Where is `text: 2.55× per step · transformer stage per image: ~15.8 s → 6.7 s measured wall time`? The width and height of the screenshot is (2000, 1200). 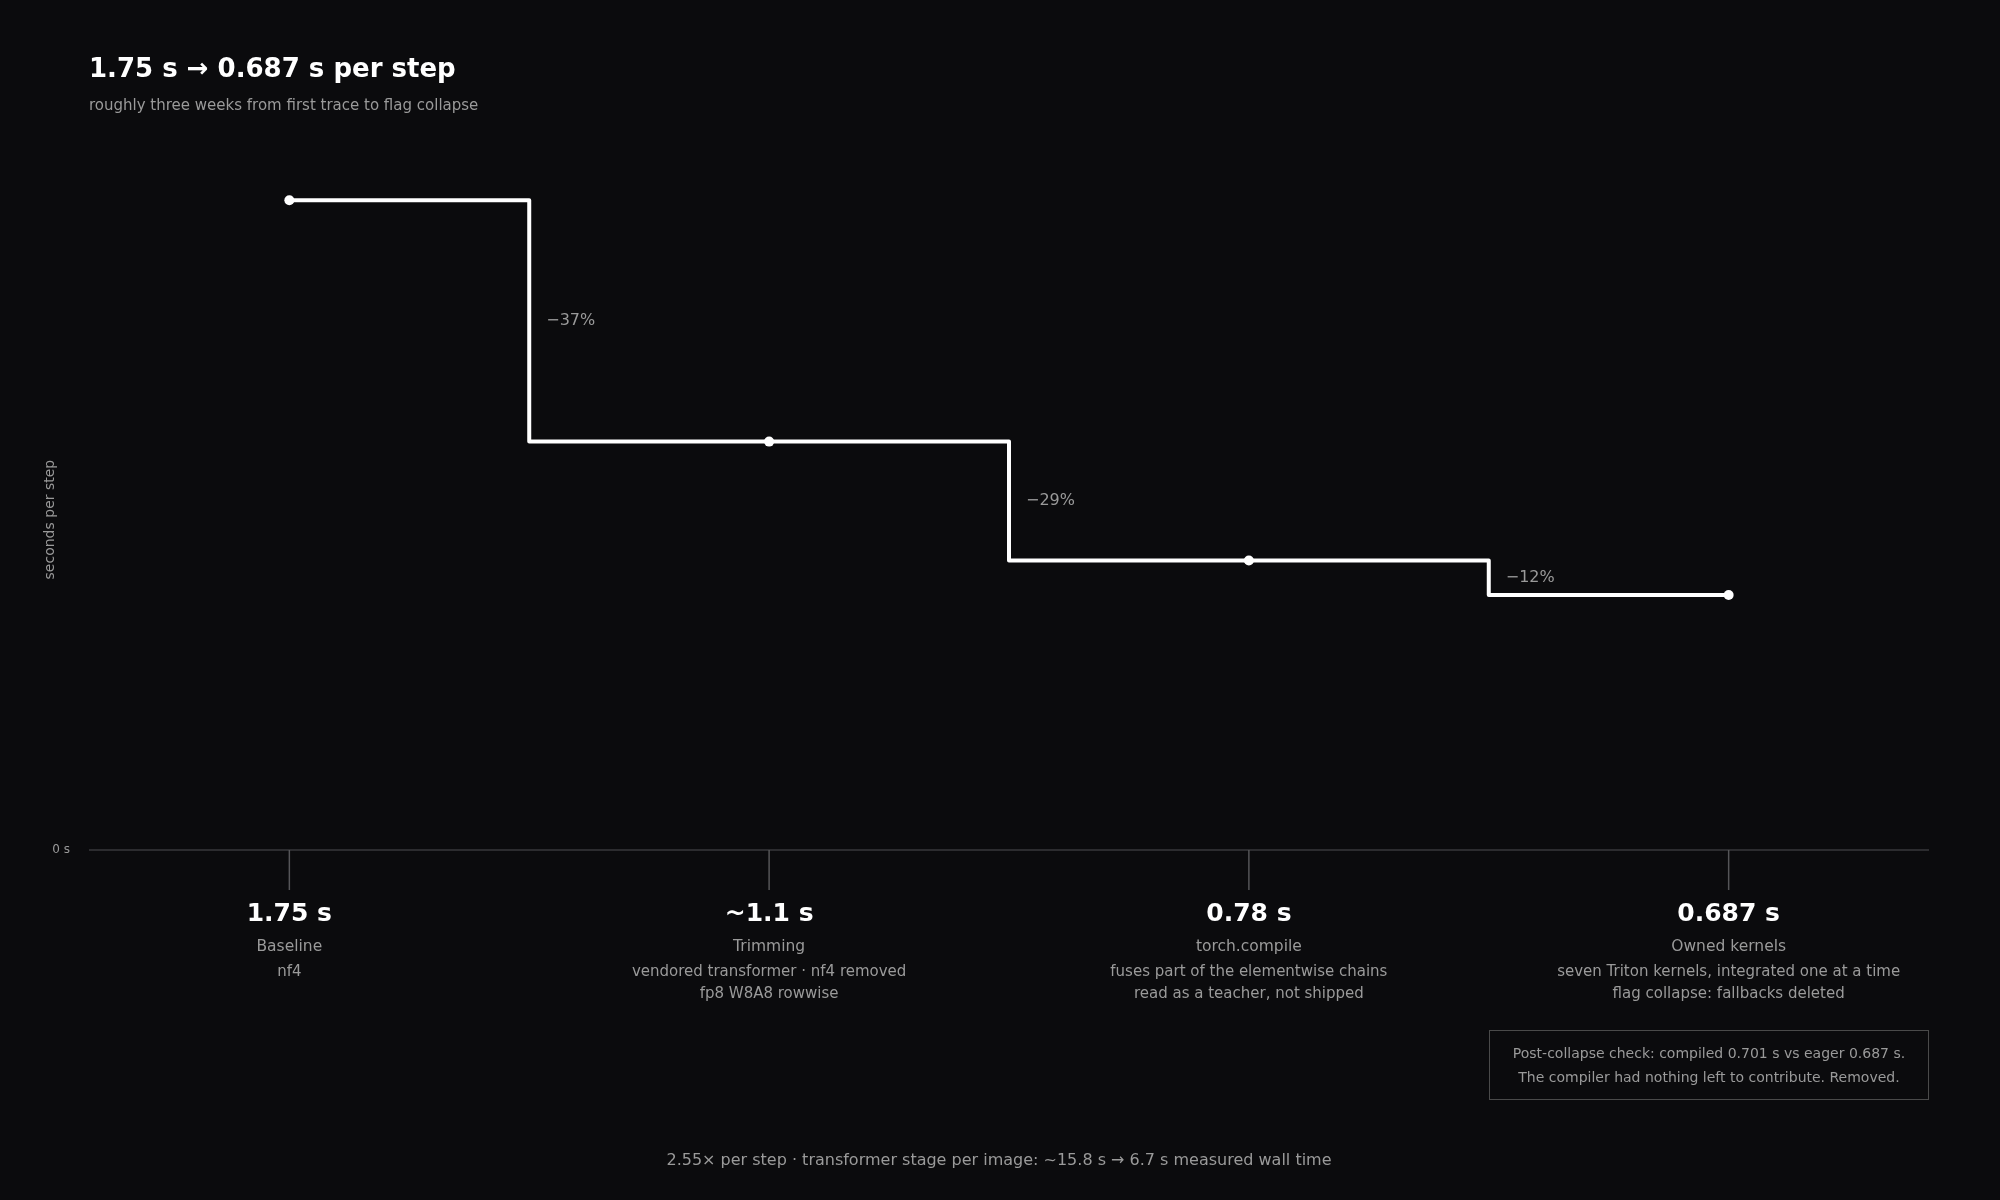
text: 2.55× per step · transformer stage per image: ~15.8 s → 6.7 s measured wall time is located at coordinates (999, 1159).